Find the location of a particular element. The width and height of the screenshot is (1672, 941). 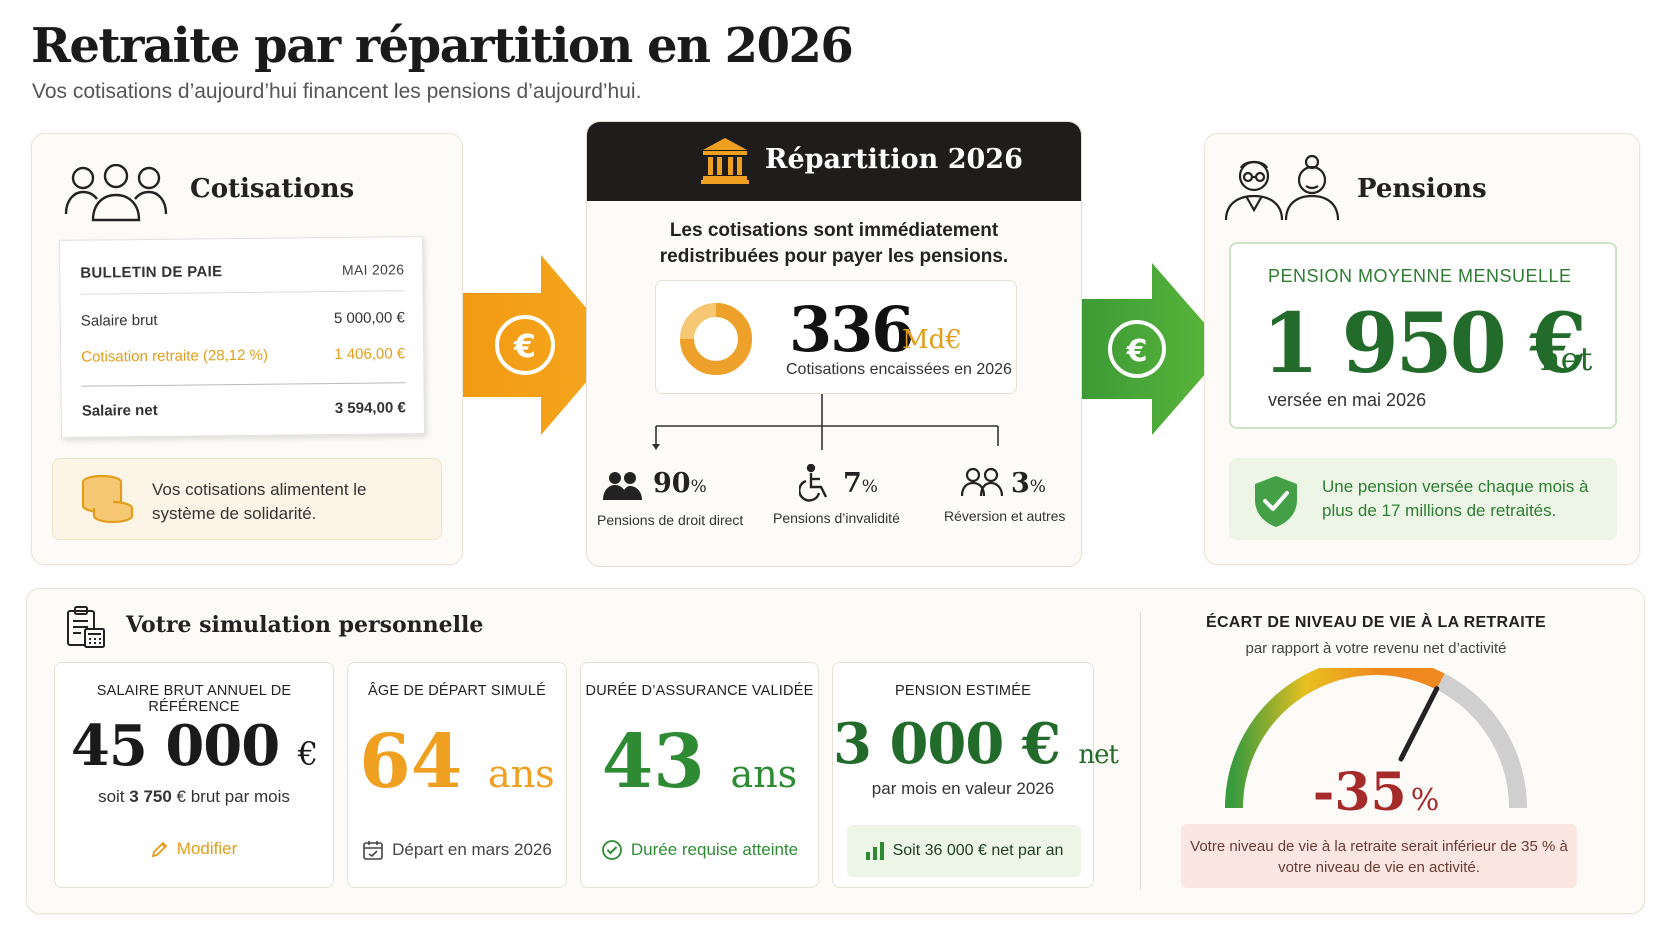

payslip-net-value: 3 594,00 € is located at coordinates (370, 408).